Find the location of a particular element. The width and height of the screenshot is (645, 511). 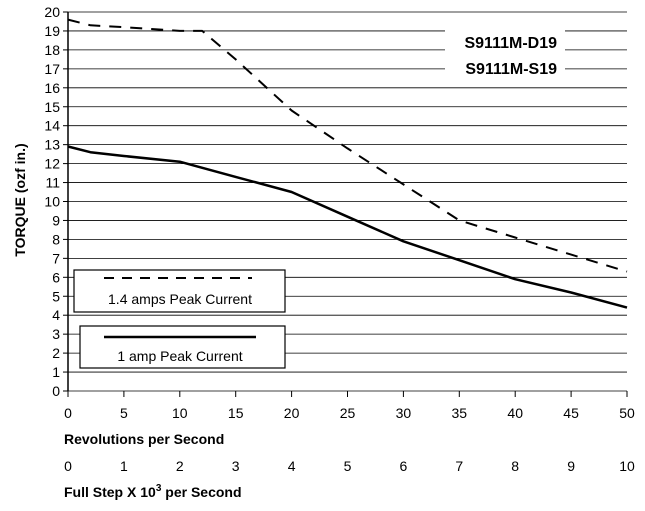

x-tick-label: 40 is located at coordinates (515, 413).